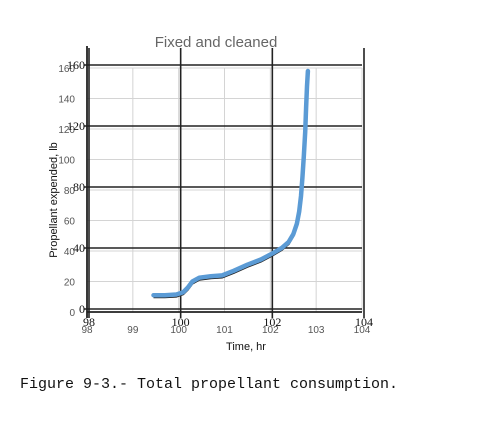 The image size is (478, 435). Describe the element at coordinates (270, 330) in the screenshot. I see `x-tick-label: 102` at that location.